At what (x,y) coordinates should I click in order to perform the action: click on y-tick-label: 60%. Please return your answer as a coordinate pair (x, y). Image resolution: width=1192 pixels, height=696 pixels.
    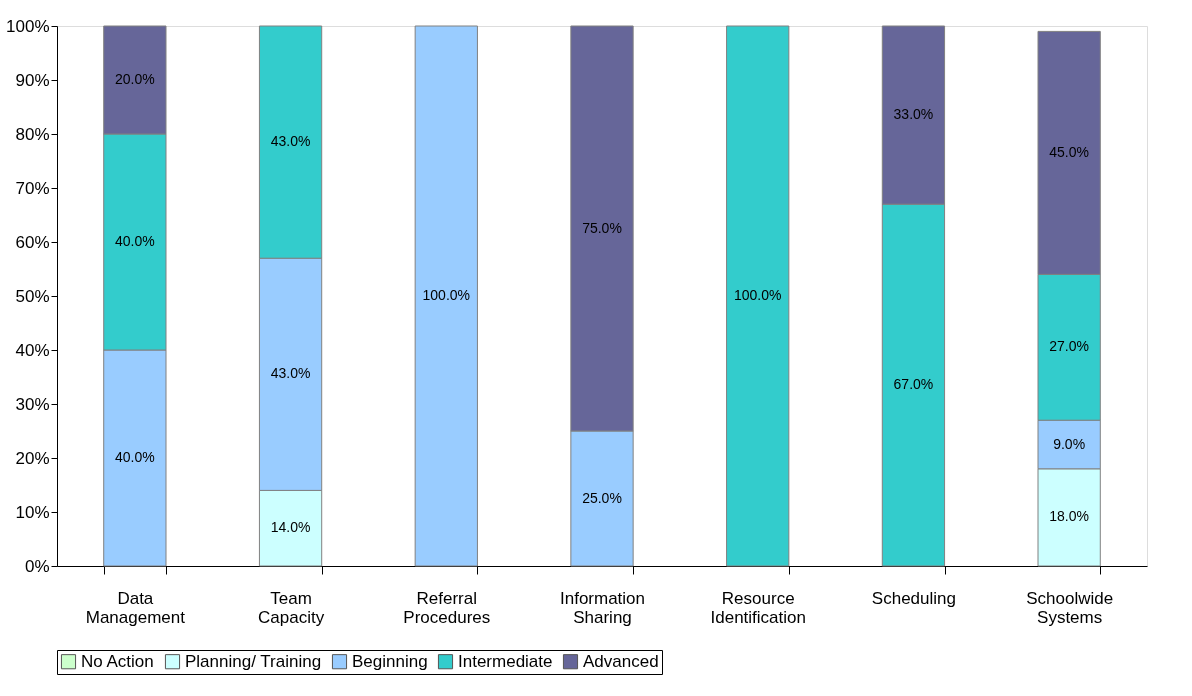
    Looking at the image, I should click on (32, 242).